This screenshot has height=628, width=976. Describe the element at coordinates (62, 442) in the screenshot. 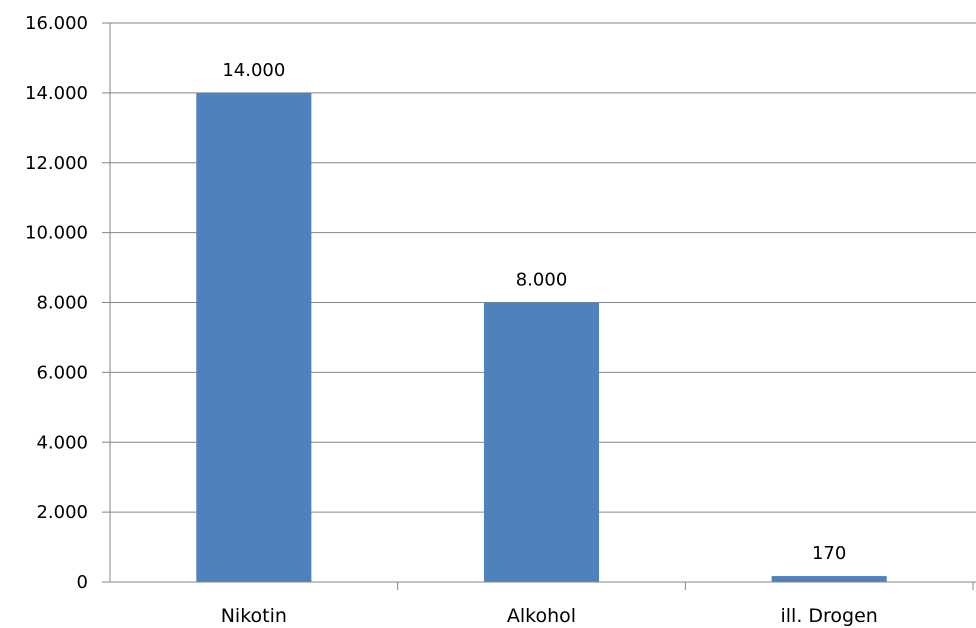

I see `y-tick-label: 4.000` at that location.